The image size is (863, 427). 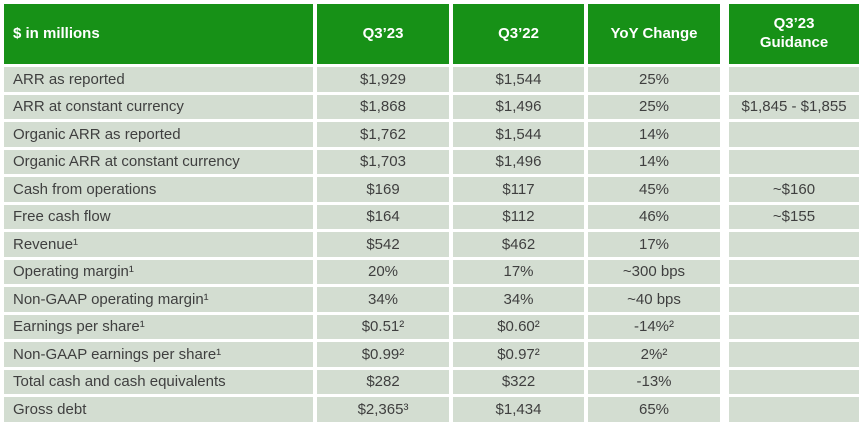 I want to click on table-row: Organic ARR as reported $1,762 $1,544 14%, so click(x=362, y=134).